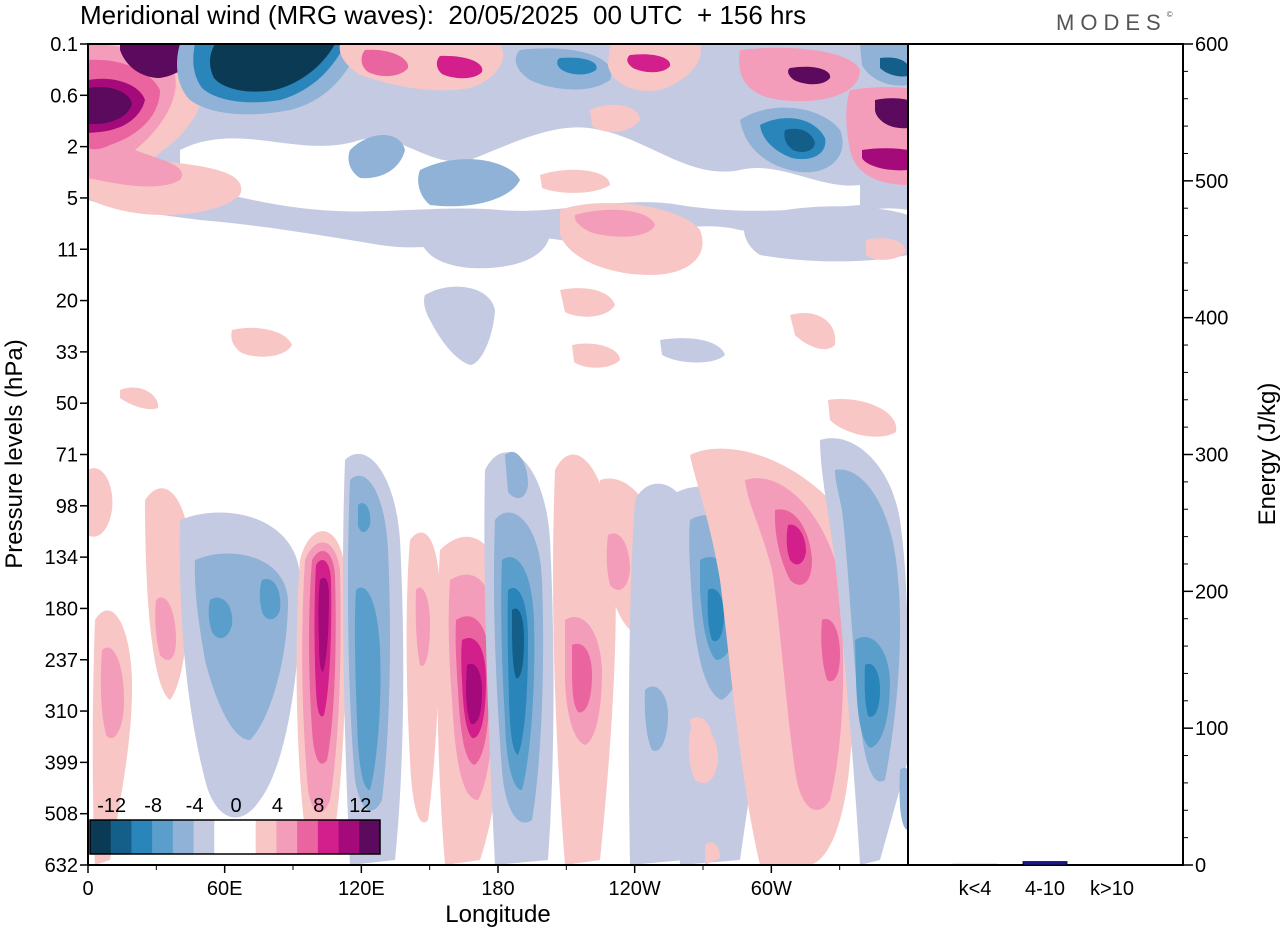  Describe the element at coordinates (385, 63) in the screenshot. I see `upper-magenta-mid1` at that location.